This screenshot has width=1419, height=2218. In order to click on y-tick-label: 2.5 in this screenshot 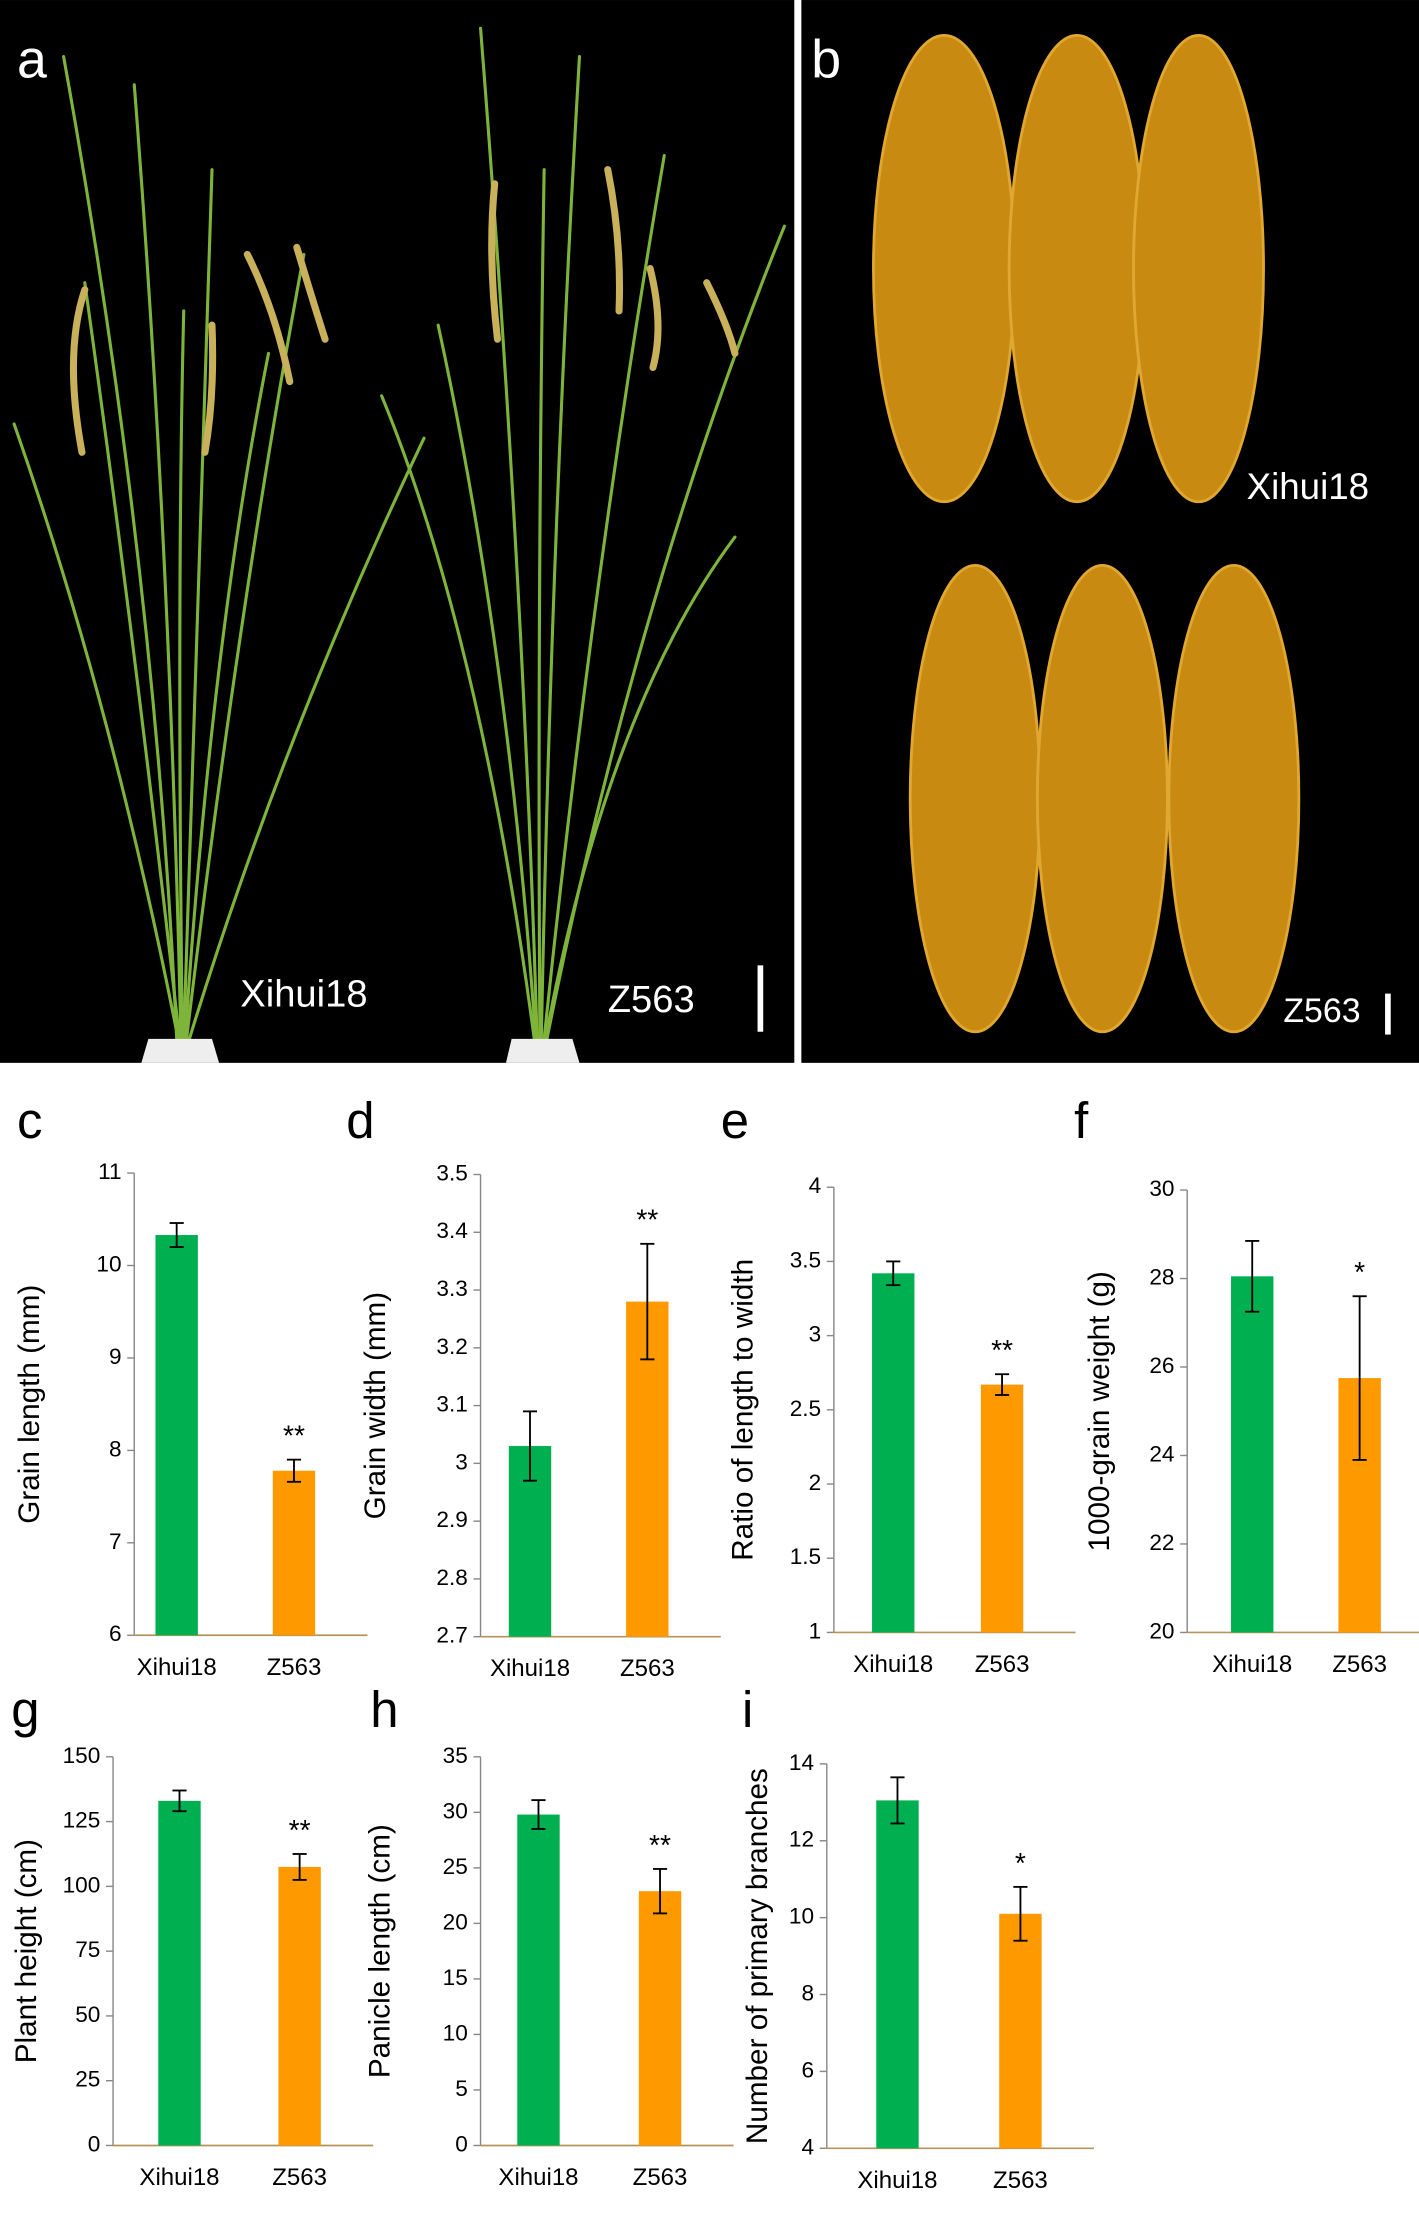, I will do `click(805, 1408)`.